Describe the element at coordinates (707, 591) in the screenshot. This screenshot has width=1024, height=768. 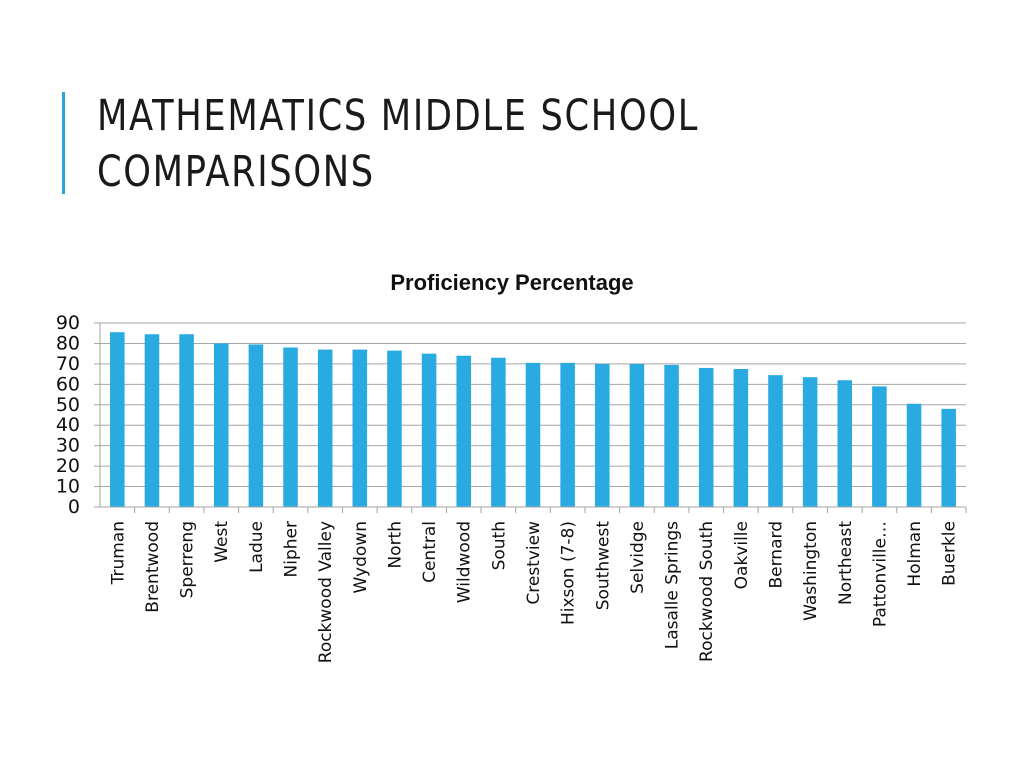
I see `x-tick-label: Rockwood South` at that location.